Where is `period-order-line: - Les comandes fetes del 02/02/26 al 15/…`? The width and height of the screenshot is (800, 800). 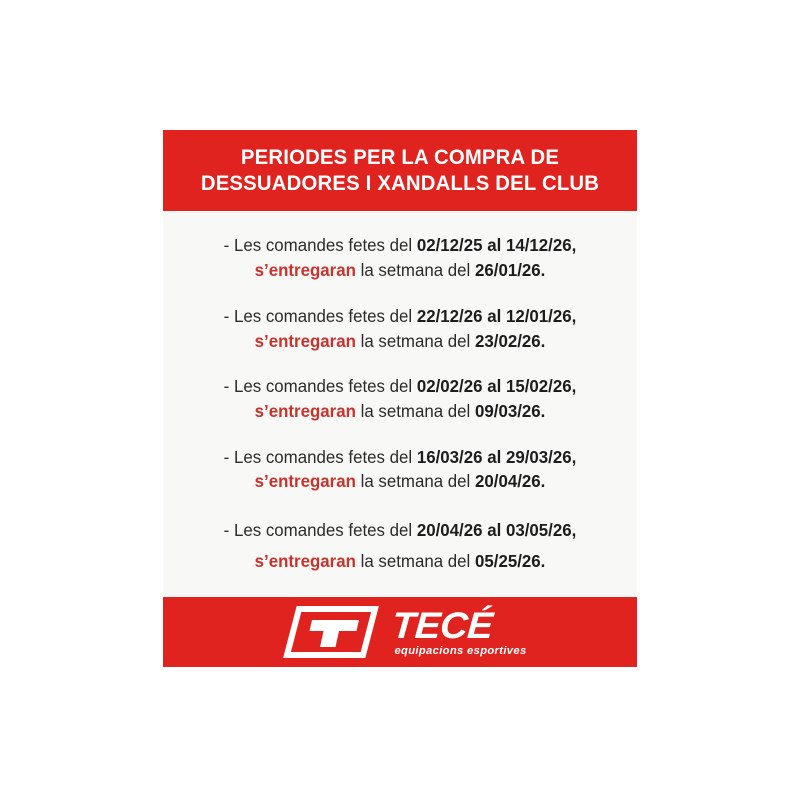 period-order-line: - Les comandes fetes del 02/02/26 al 15/… is located at coordinates (399, 386).